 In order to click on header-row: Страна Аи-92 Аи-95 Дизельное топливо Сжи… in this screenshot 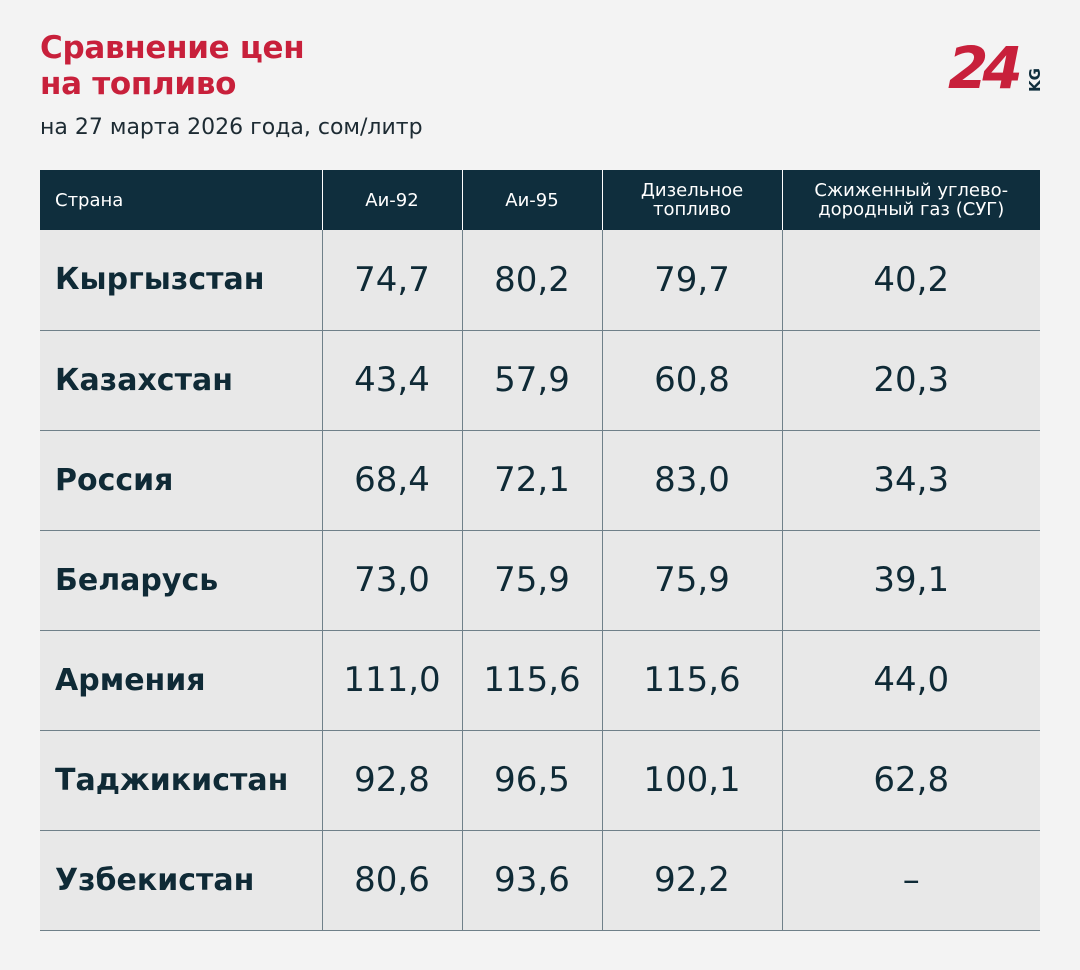, I will do `click(540, 200)`.